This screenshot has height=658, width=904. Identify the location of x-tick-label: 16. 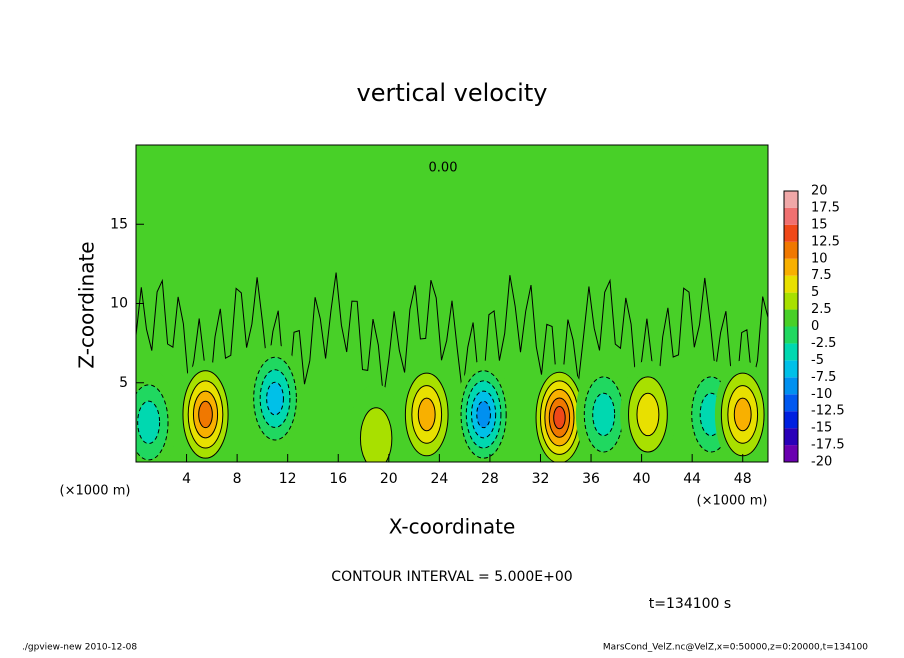
(338, 479).